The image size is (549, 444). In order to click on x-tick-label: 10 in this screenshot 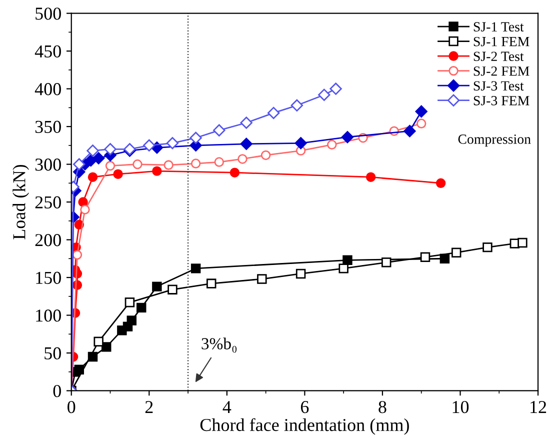, I will do `click(460, 407)`.